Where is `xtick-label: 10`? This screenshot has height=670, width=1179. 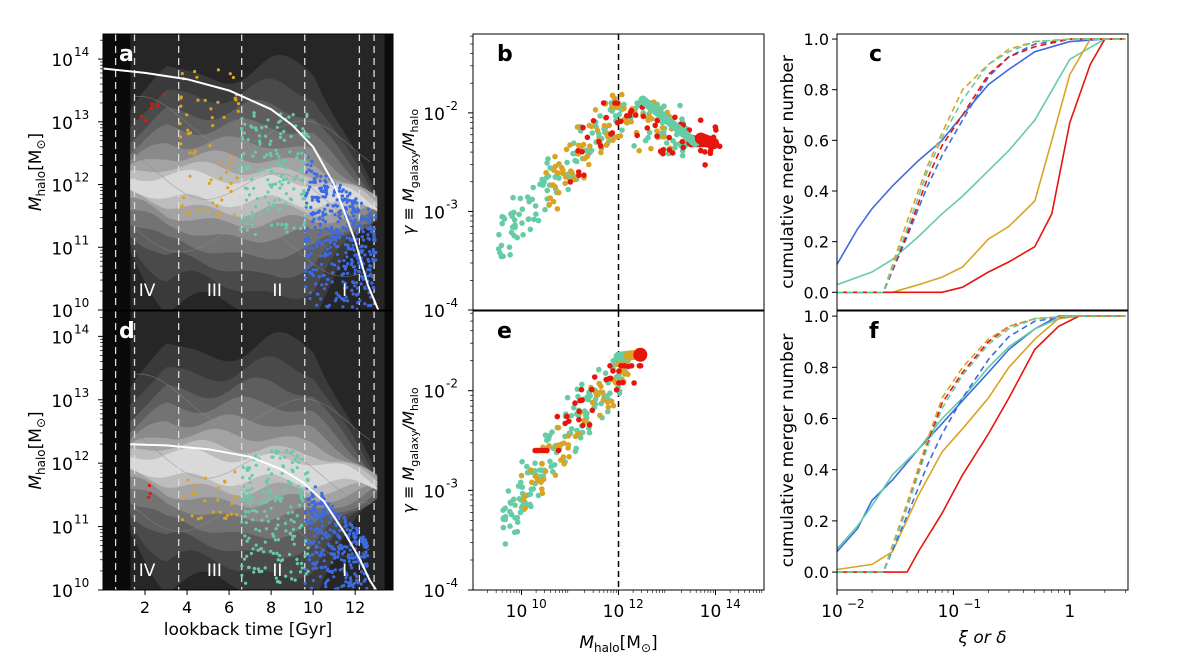
xtick-label: 10 is located at coordinates (711, 612).